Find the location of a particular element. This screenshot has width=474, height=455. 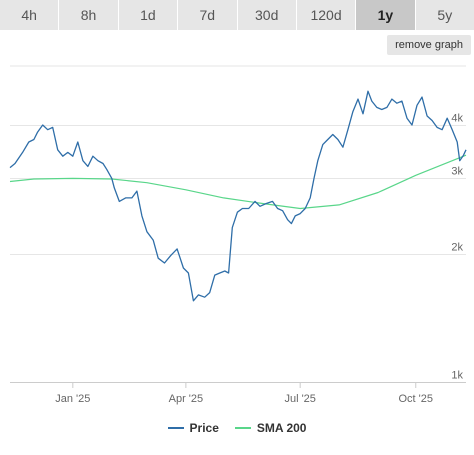

y-tick-label: 1k is located at coordinates (457, 376).